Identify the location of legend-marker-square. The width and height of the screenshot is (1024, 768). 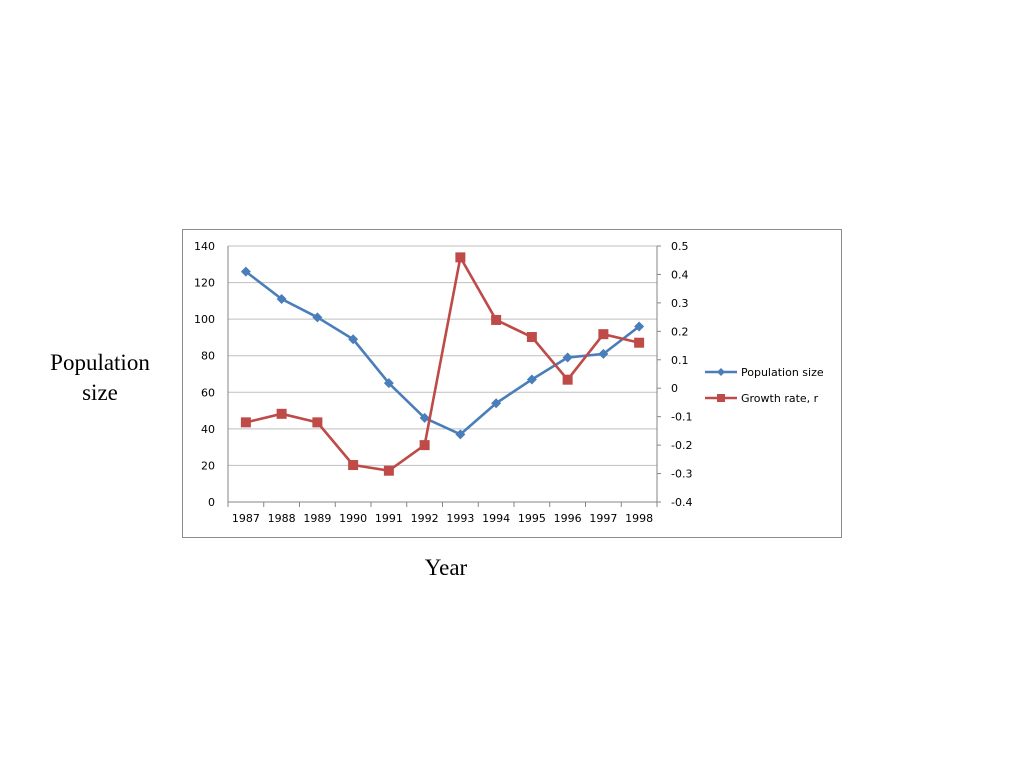
(721, 398).